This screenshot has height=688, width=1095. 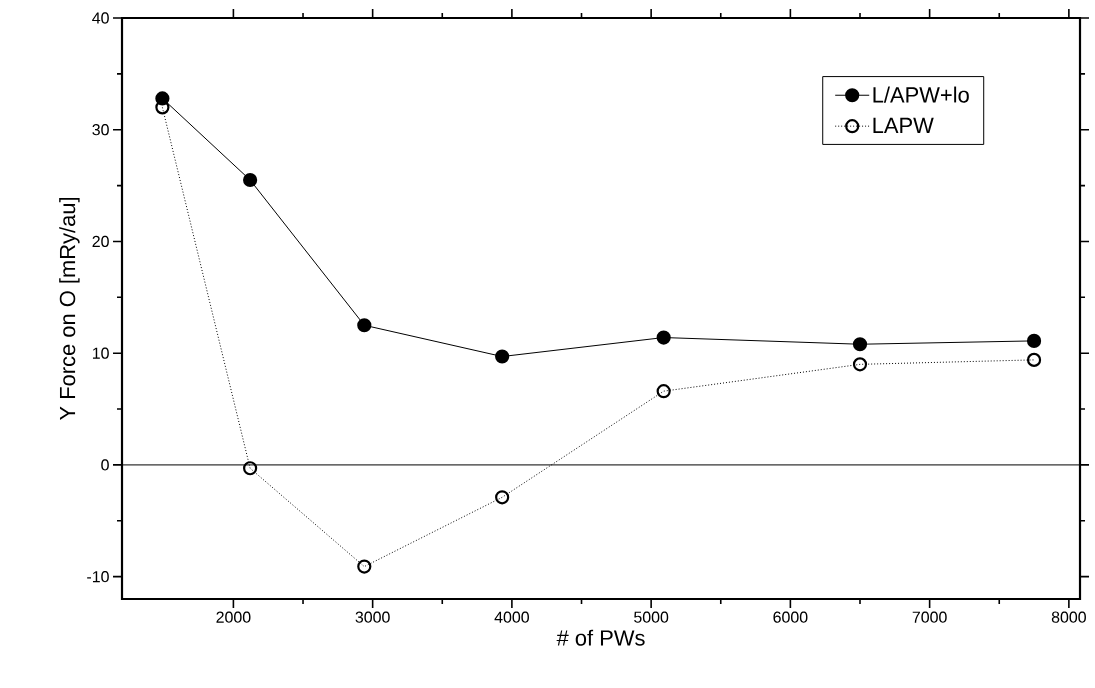 I want to click on y-tick-label: 40, so click(x=100, y=18).